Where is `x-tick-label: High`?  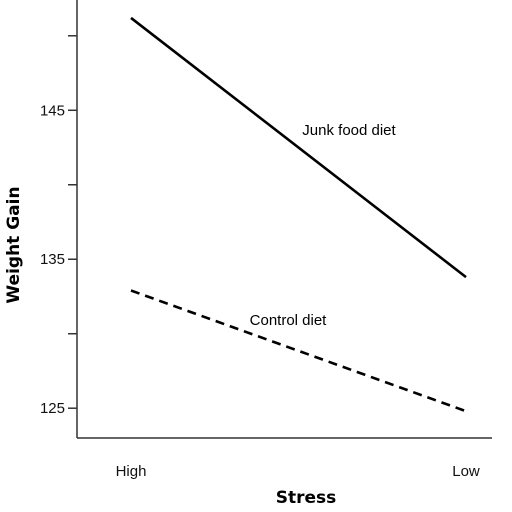 x-tick-label: High is located at coordinates (131, 471).